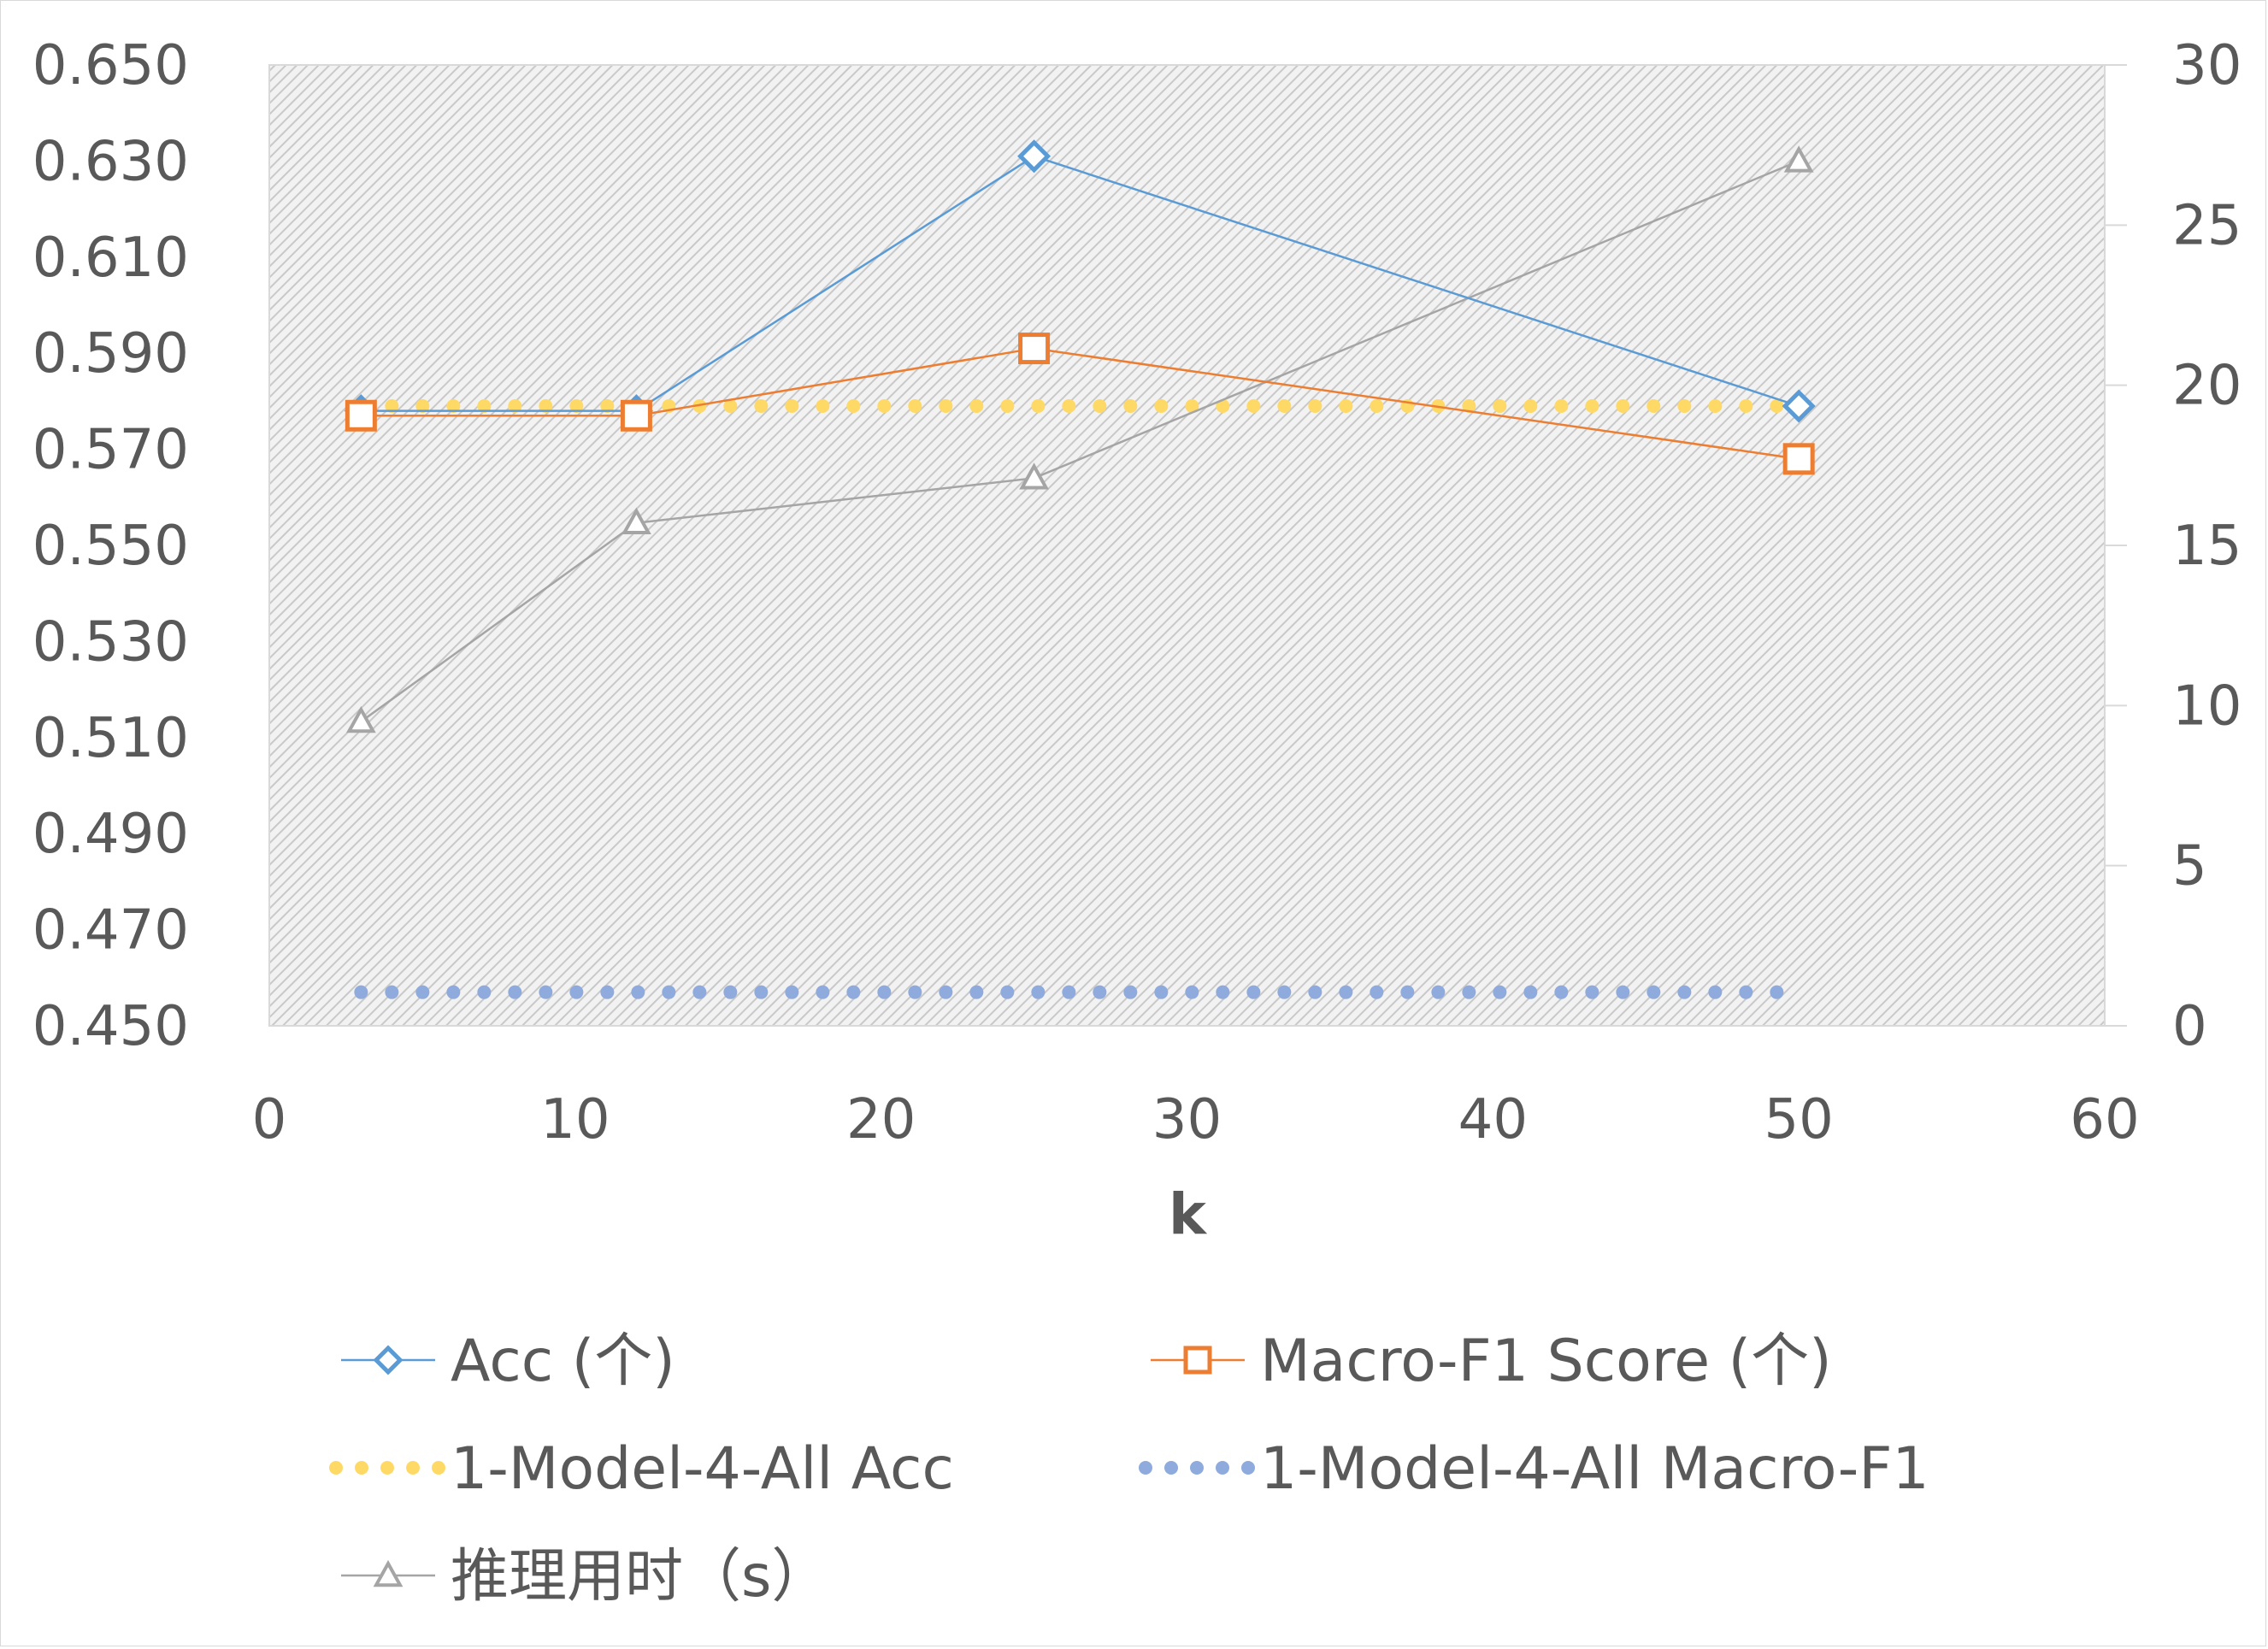 The height and width of the screenshot is (1649, 2268). I want to click on y-tick-label: 0.450, so click(111, 1026).